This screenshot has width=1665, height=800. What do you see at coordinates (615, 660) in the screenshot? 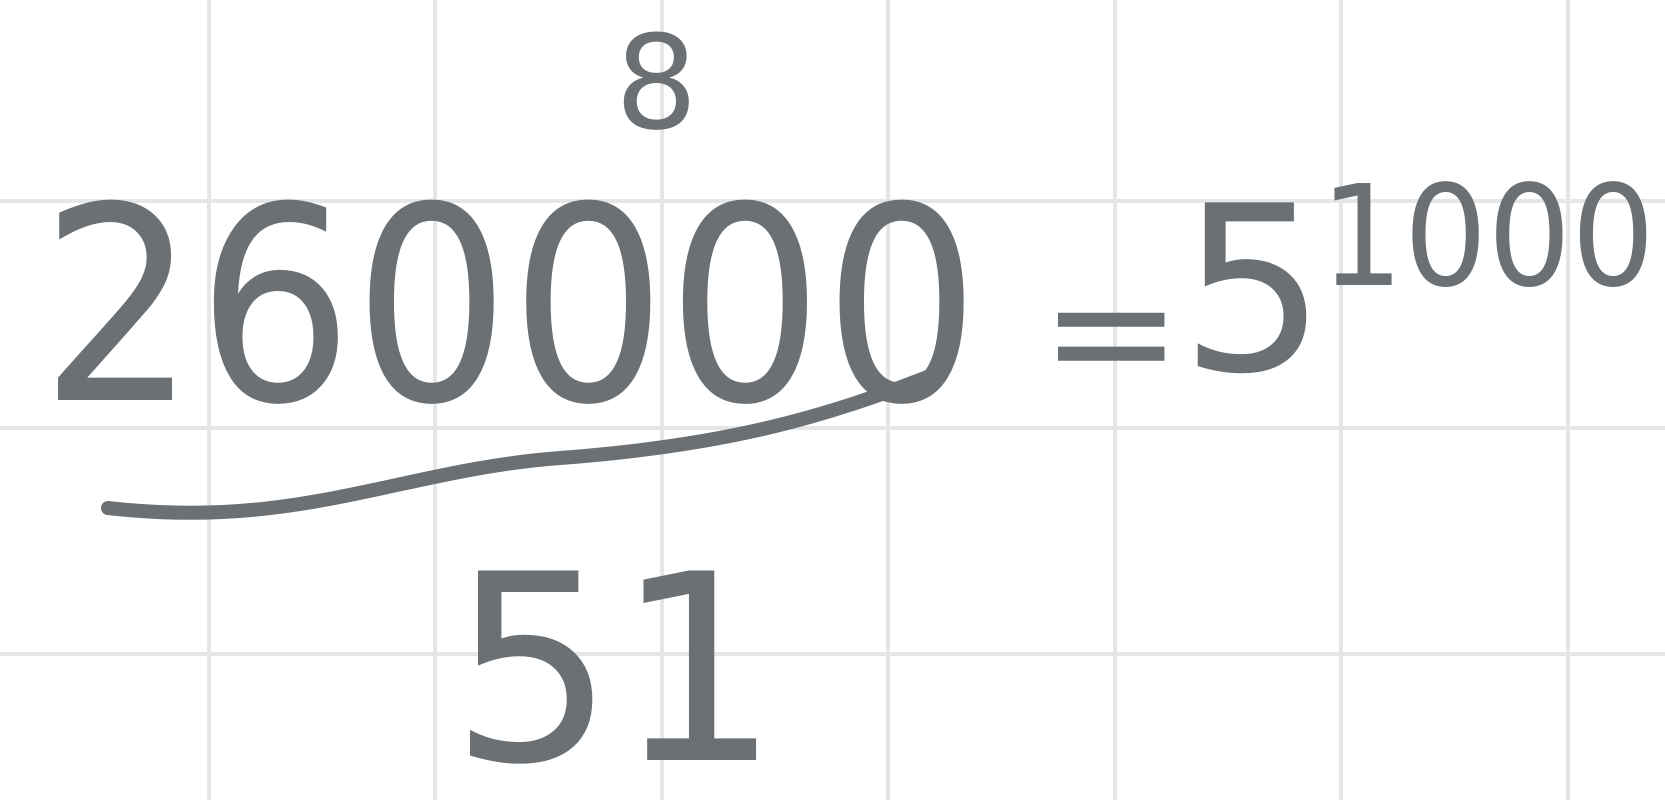
I see `denominator: 51` at bounding box center [615, 660].